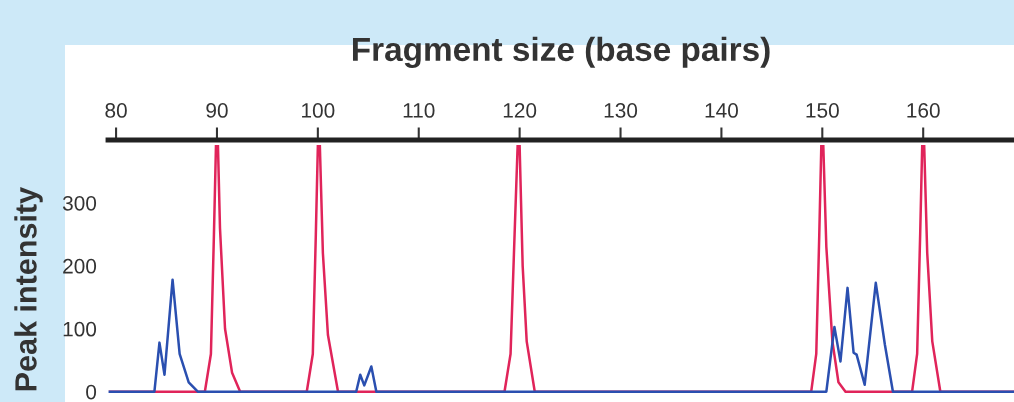 The width and height of the screenshot is (1014, 402). What do you see at coordinates (28, 289) in the screenshot?
I see `y-axis-title: Peak intensity` at bounding box center [28, 289].